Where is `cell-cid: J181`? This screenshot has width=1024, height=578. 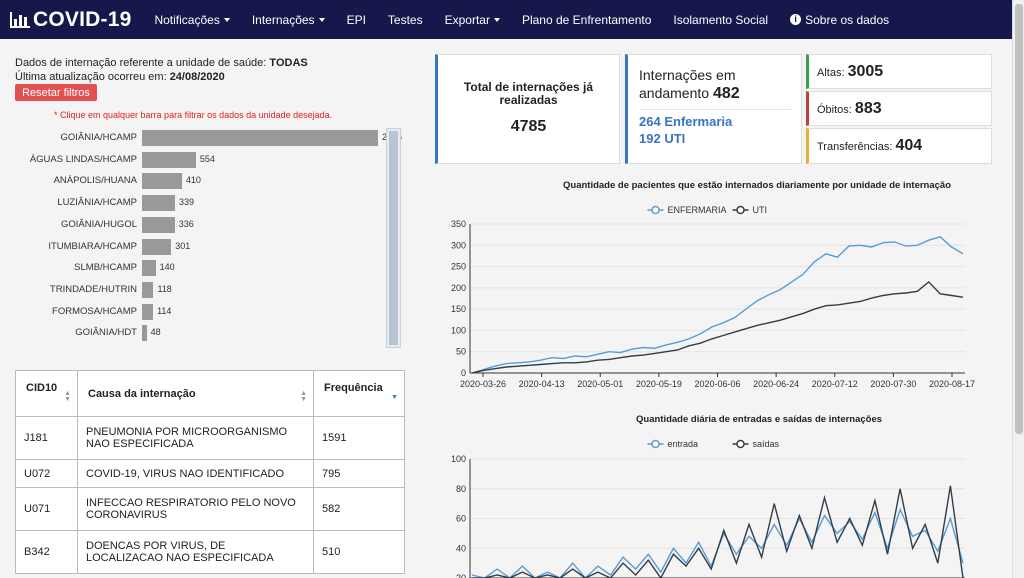 cell-cid: J181 is located at coordinates (46, 438).